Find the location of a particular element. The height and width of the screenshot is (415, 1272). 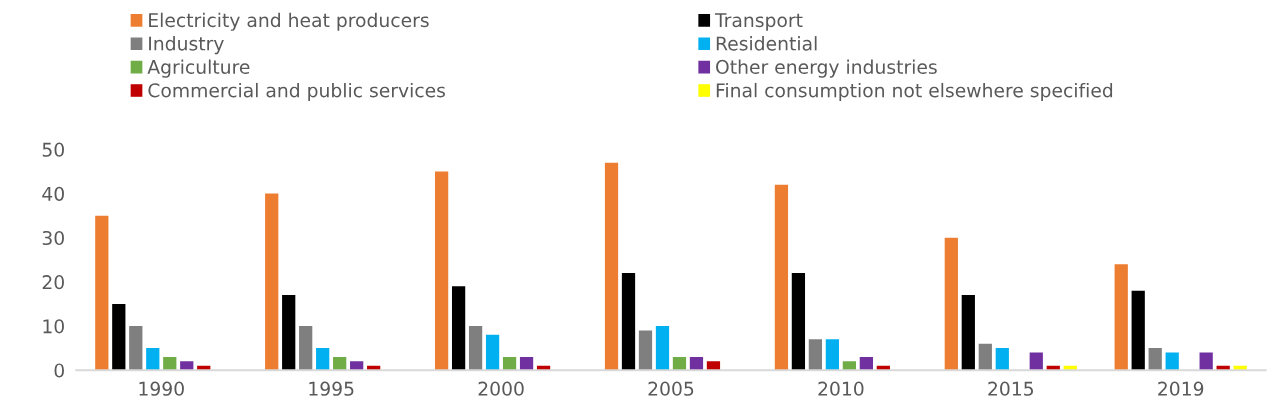

legend-label: Industry is located at coordinates (186, 45).